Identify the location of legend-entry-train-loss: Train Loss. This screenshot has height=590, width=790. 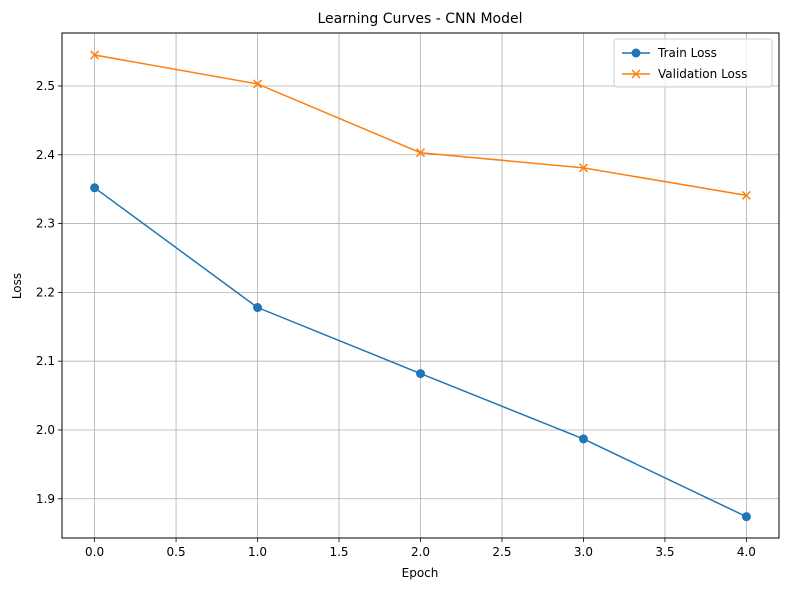
(669, 53).